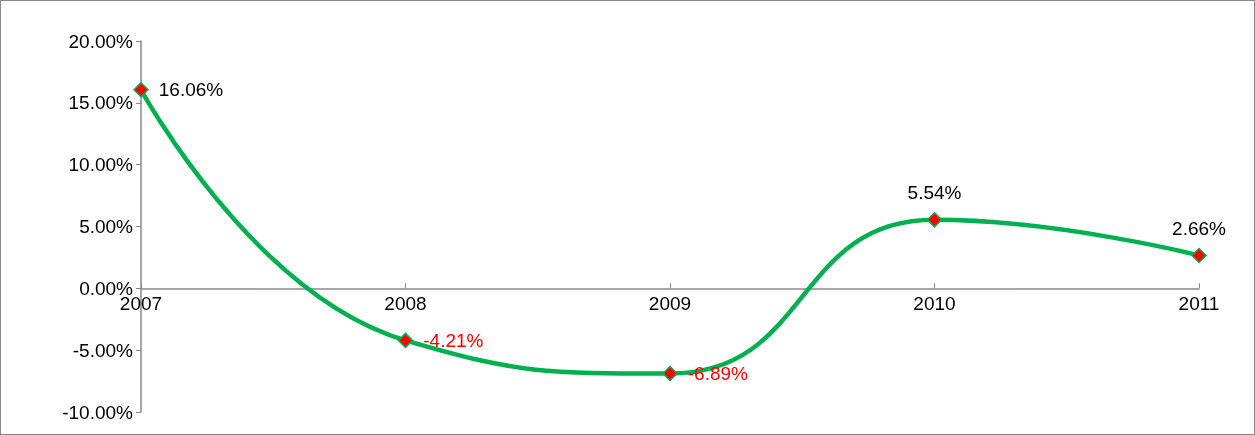 Image resolution: width=1255 pixels, height=435 pixels. I want to click on y-tick-label: 15.00%, so click(101, 103).